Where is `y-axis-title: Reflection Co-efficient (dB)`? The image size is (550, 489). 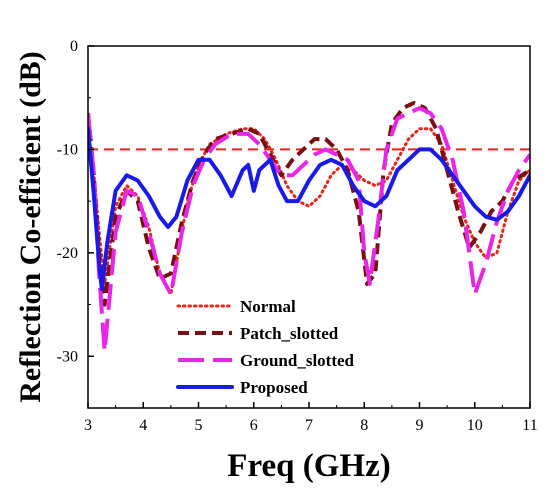 y-axis-title: Reflection Co-efficient (dB) is located at coordinates (30, 227).